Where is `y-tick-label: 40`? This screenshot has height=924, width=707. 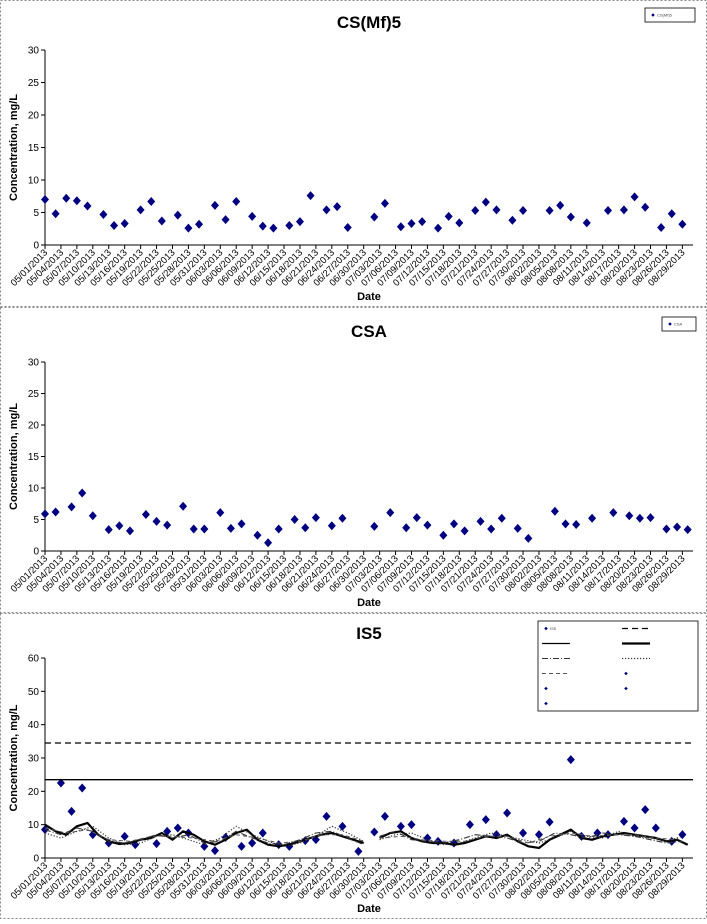 y-tick-label: 40 is located at coordinates (34, 725).